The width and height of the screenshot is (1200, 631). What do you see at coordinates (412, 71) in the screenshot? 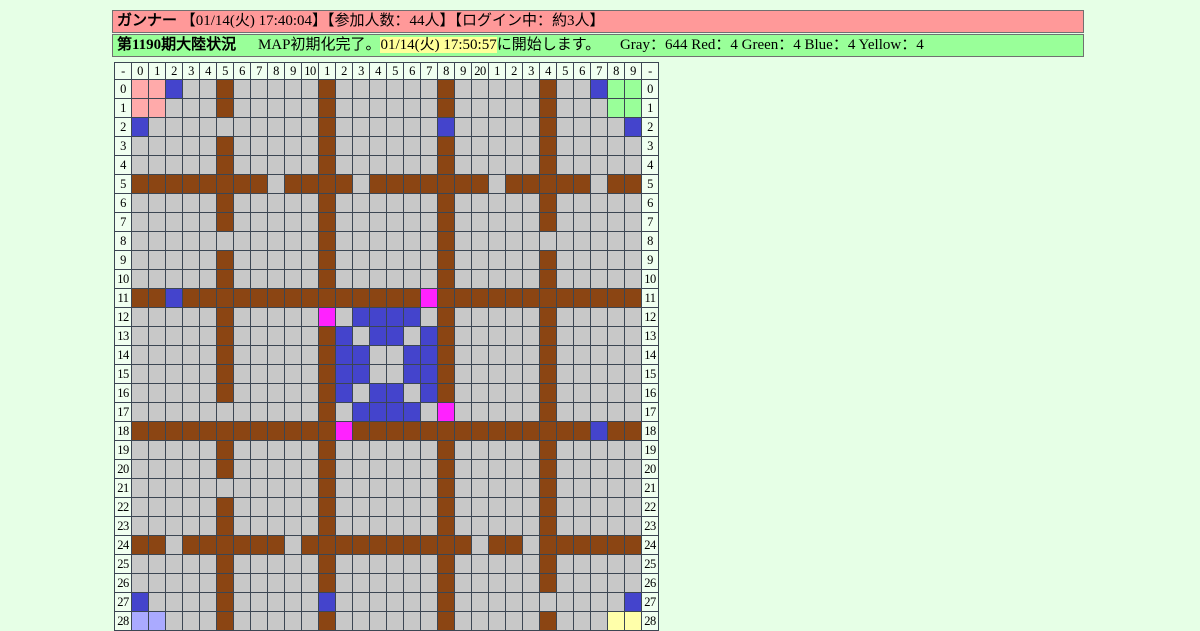
I see `col-header: 6` at bounding box center [412, 71].